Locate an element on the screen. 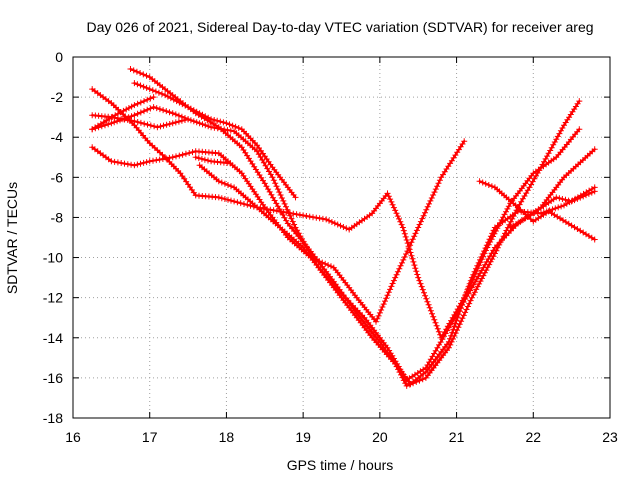 Image resolution: width=640 pixels, height=480 pixels. x-tick-label: 16 is located at coordinates (73, 437).